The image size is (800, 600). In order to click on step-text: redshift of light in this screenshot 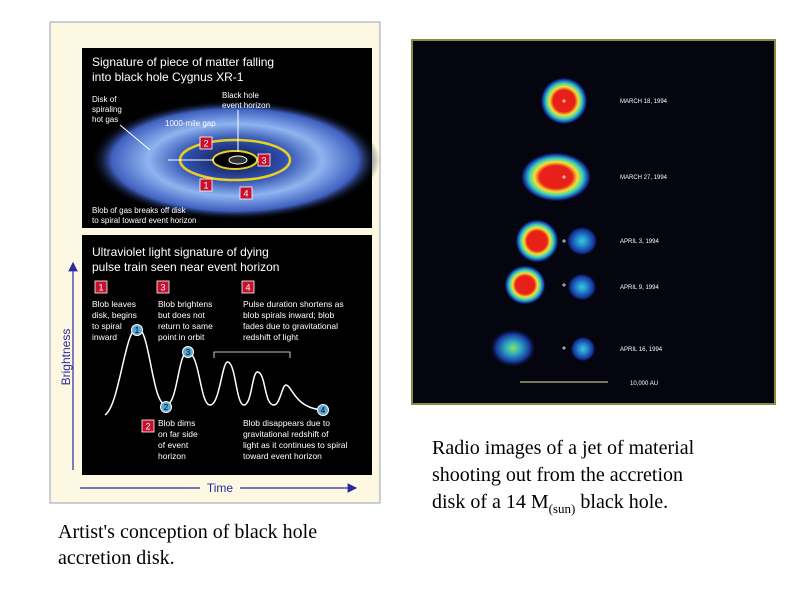, I will do `click(271, 337)`.